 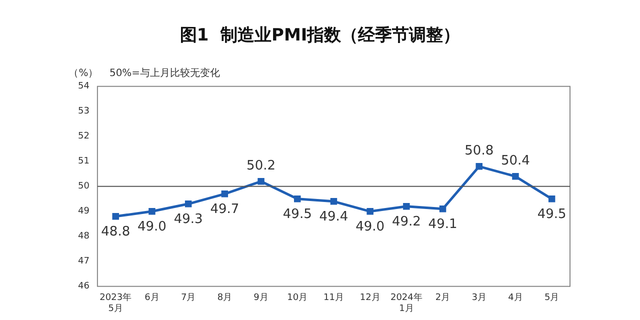 I want to click on y-tick-label: 53, so click(x=84, y=111).